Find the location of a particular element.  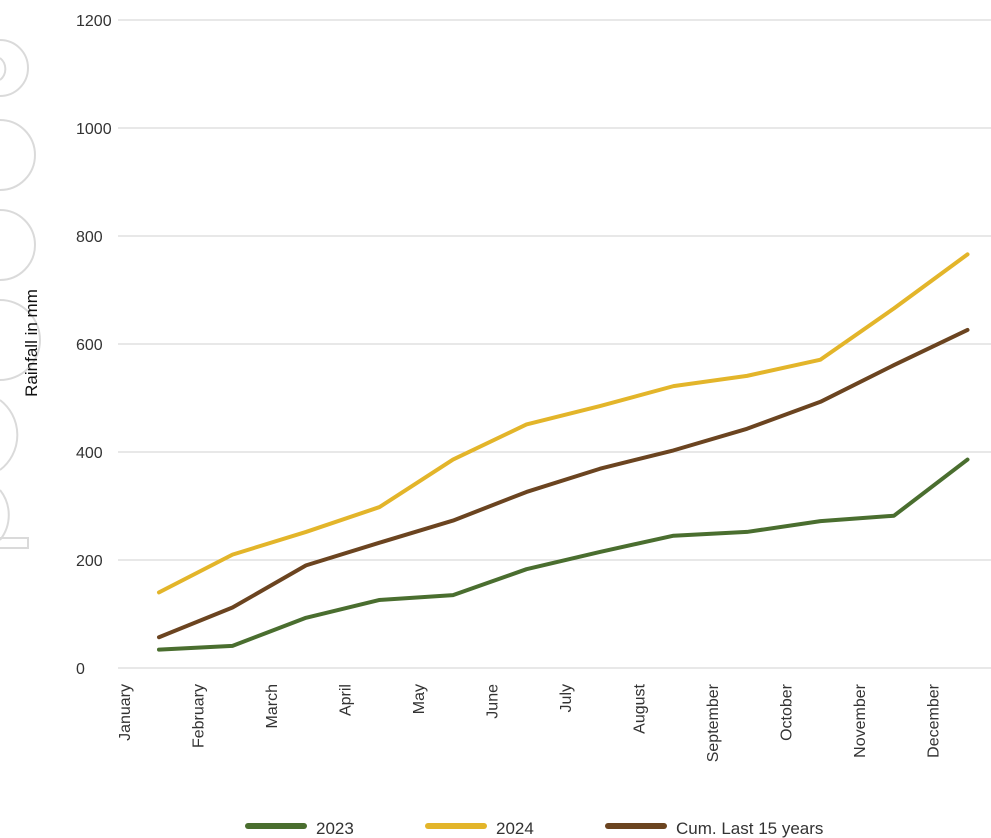

y-tick-label: 600 is located at coordinates (89, 345).